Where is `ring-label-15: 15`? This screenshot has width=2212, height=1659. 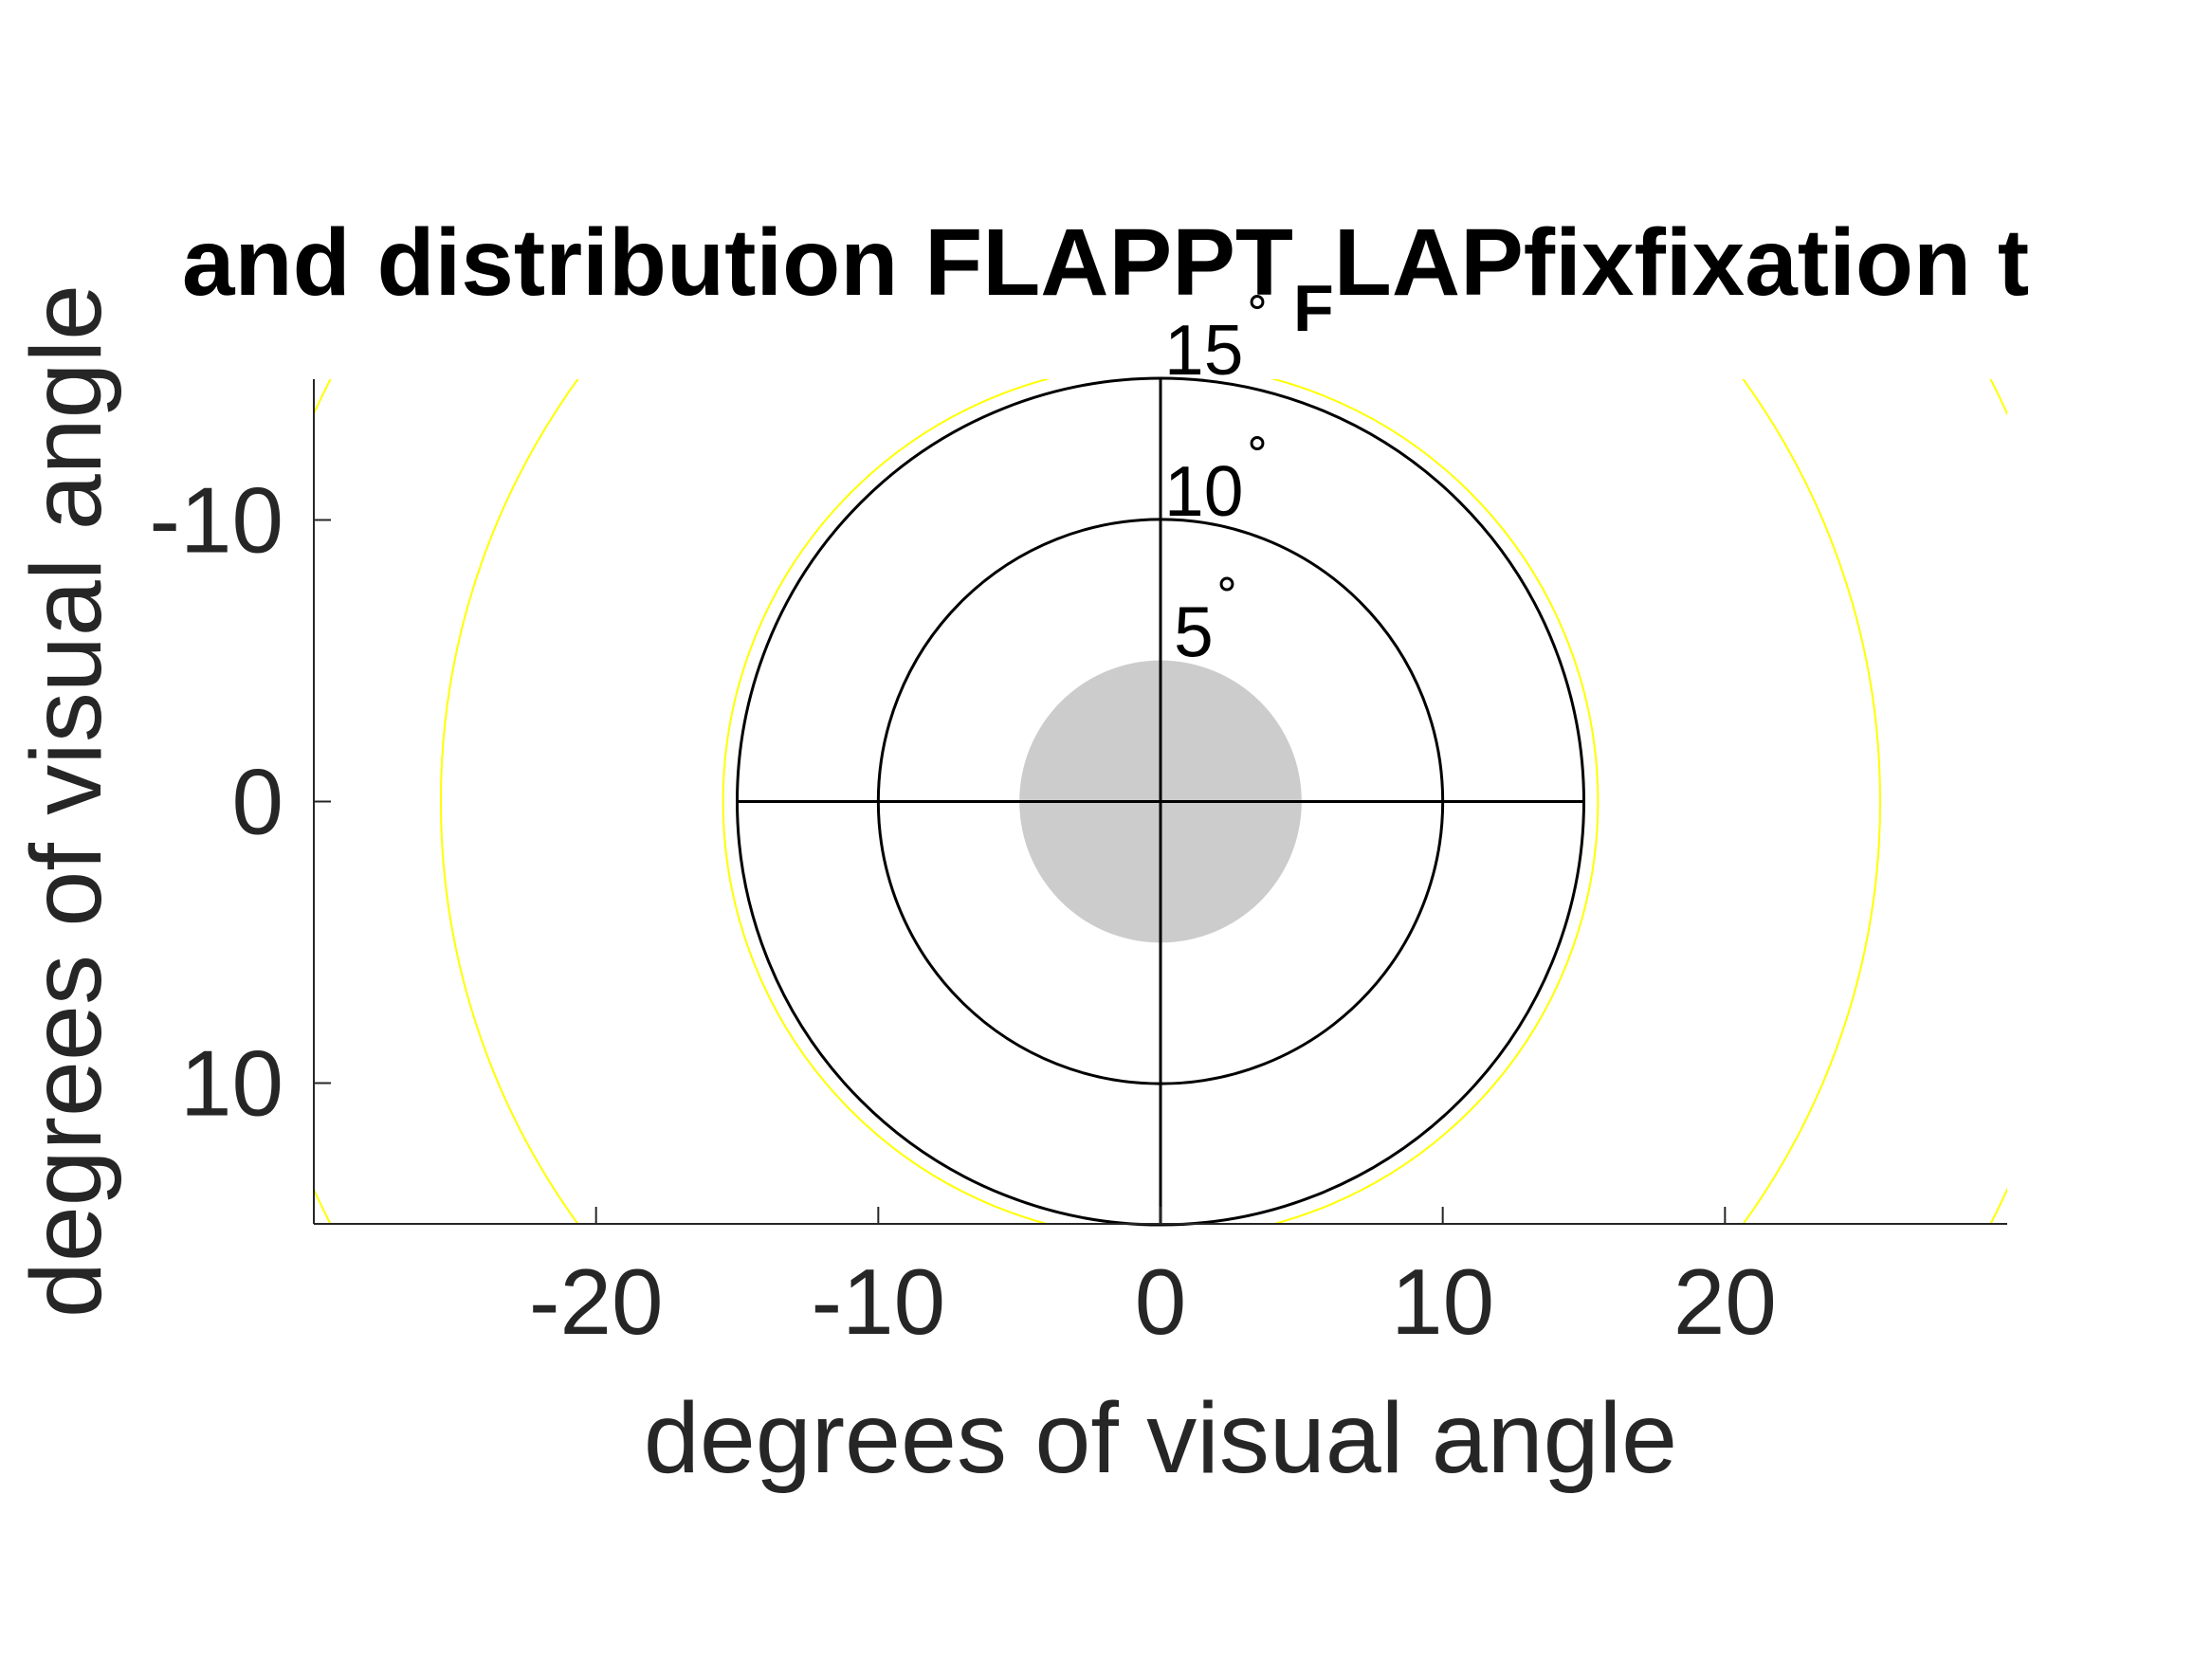
ring-label-15: 15 is located at coordinates (1203, 350).